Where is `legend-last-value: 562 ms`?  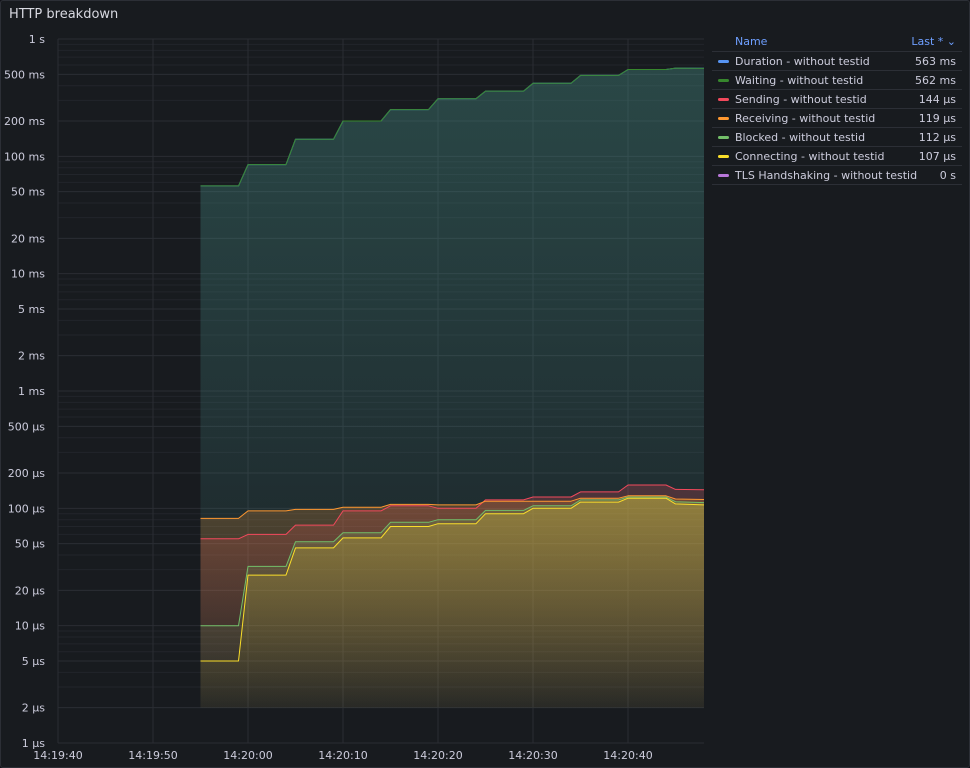
legend-last-value: 562 ms is located at coordinates (935, 80).